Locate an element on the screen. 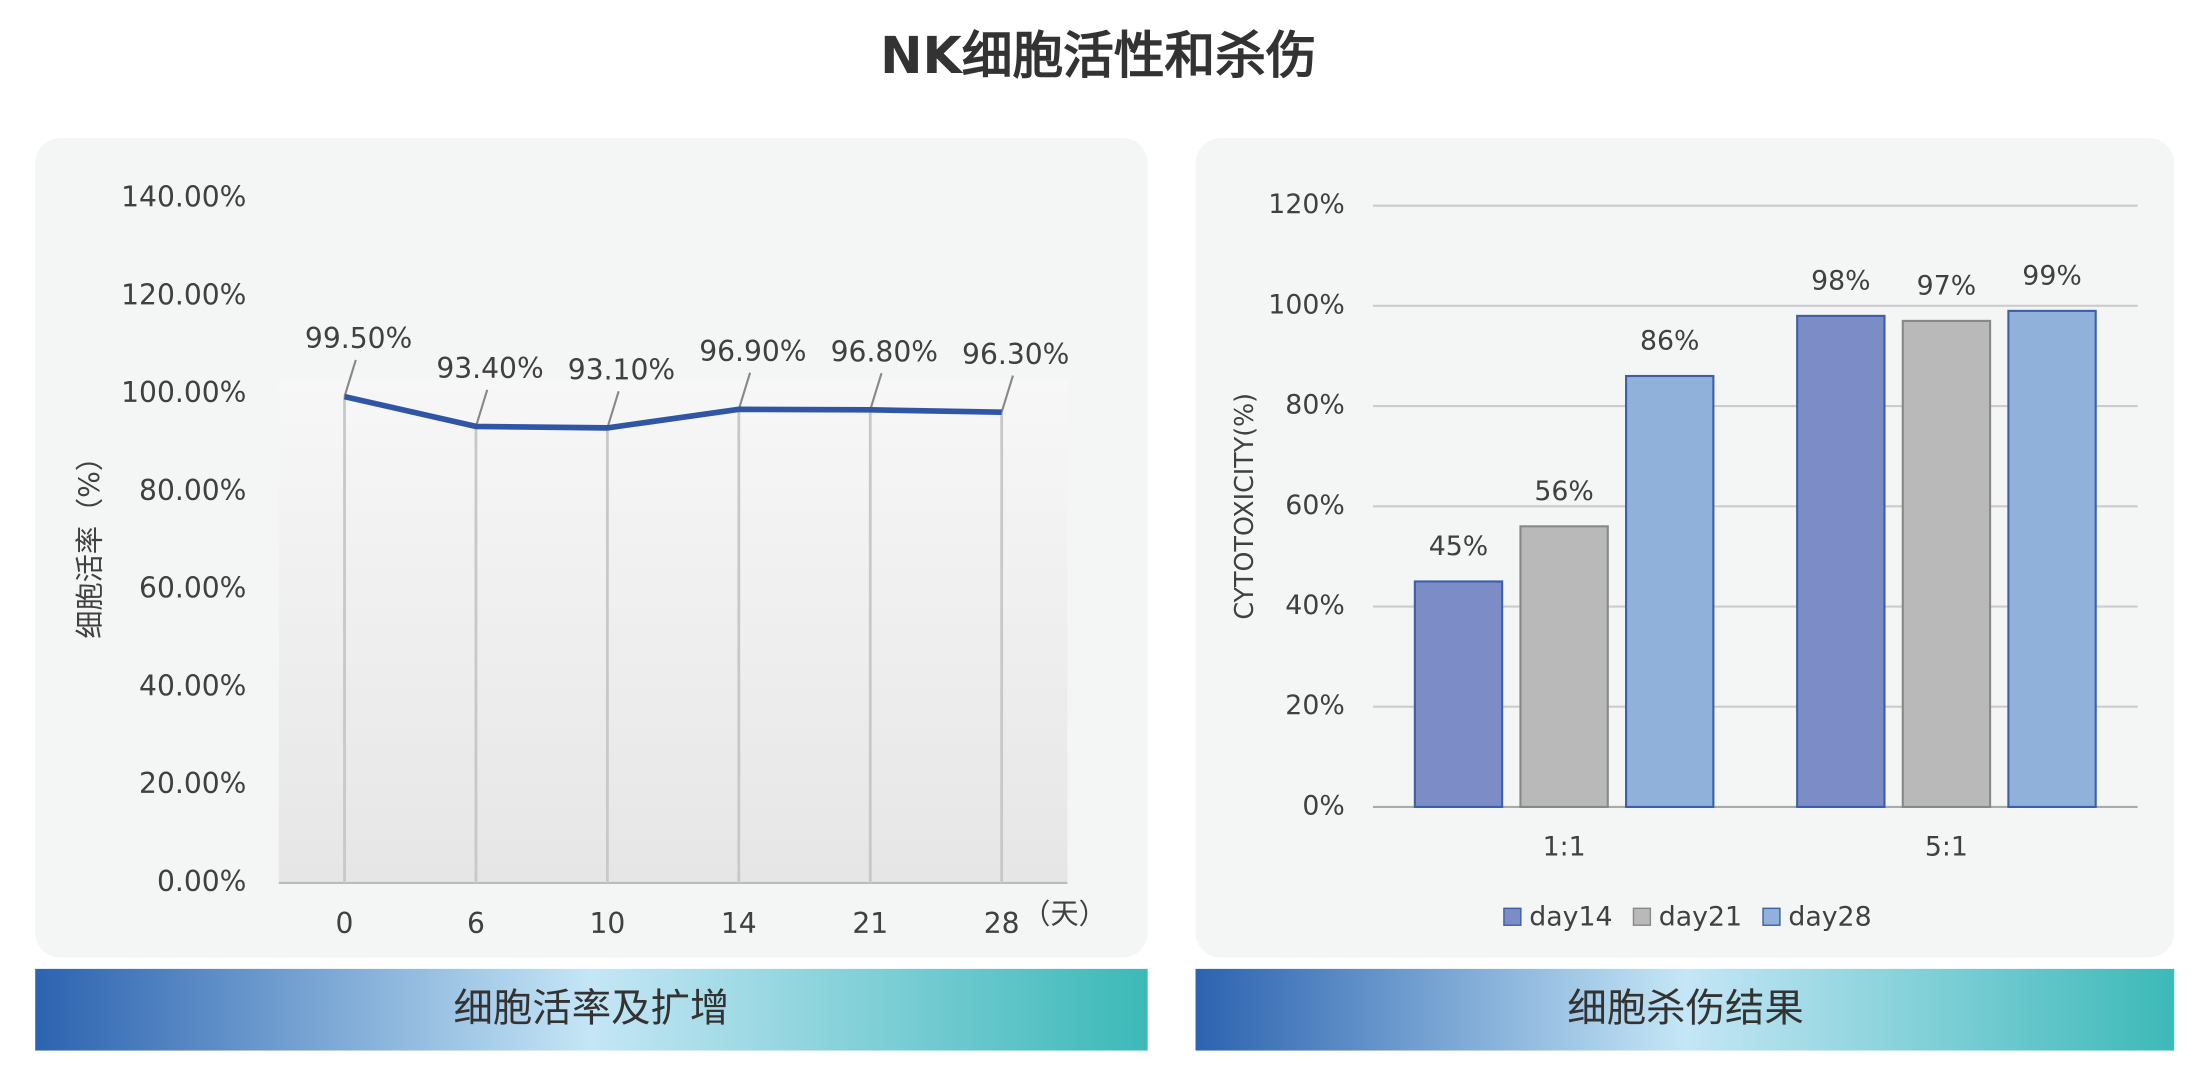 The height and width of the screenshot is (1083, 2208). y-axis-label: 细胞活率（%） is located at coordinates (90, 541).